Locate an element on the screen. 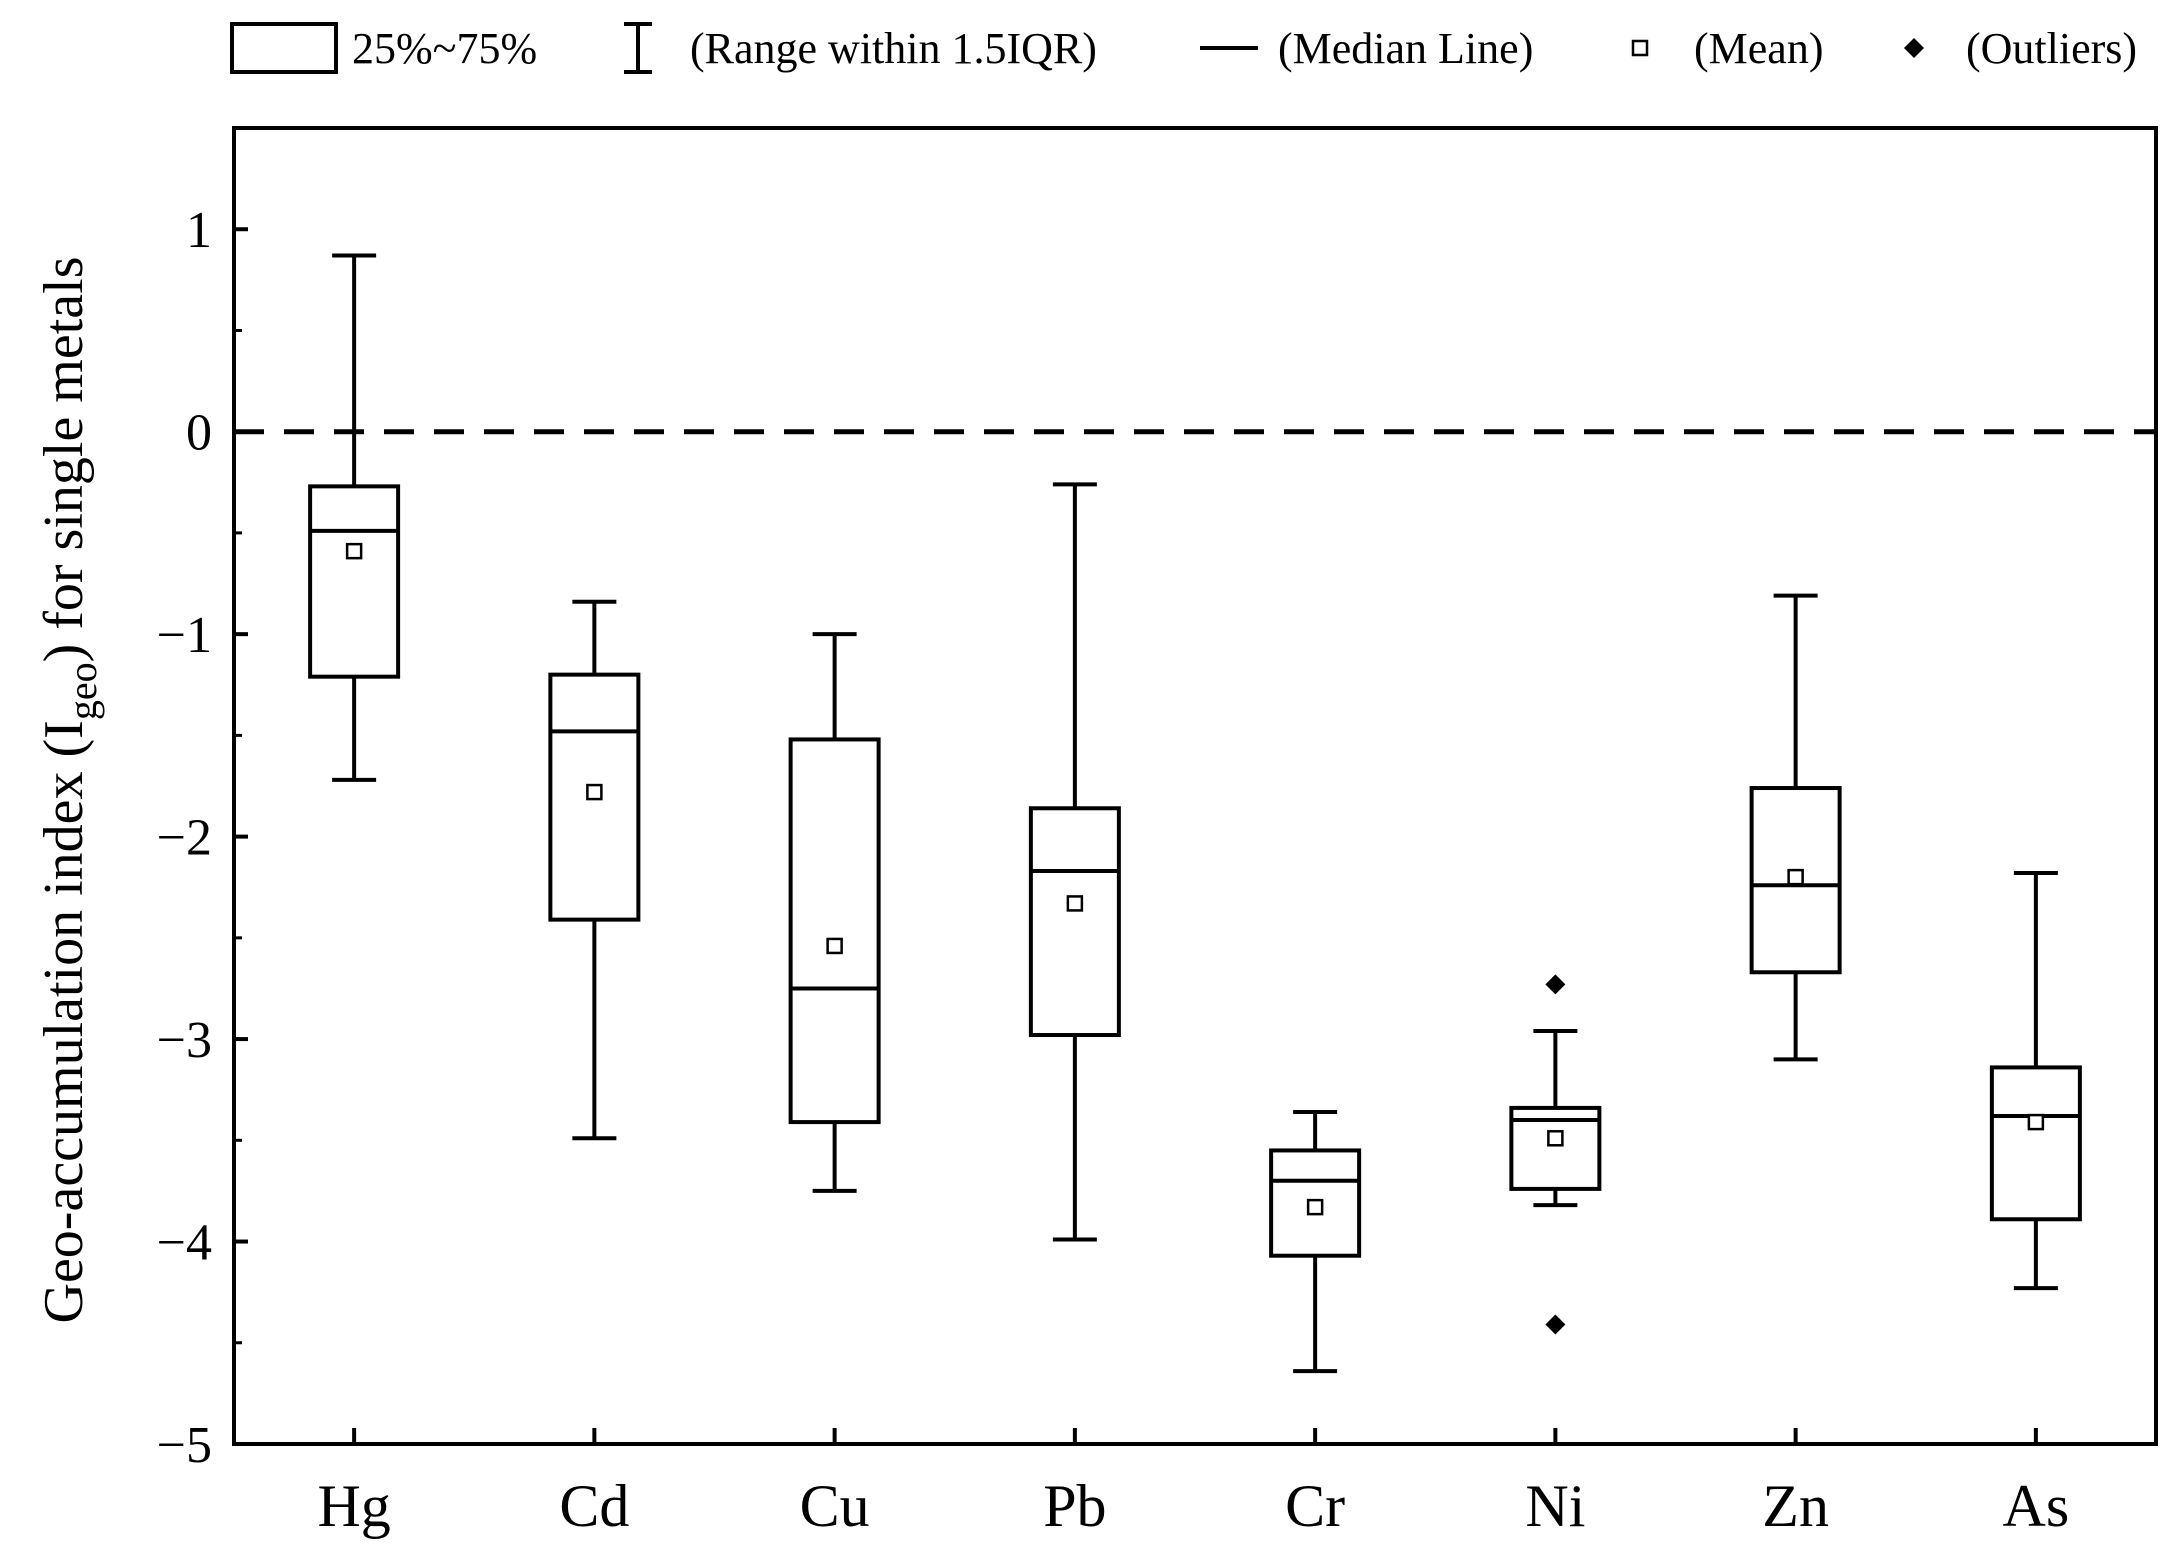 The height and width of the screenshot is (1561, 2174). box-as is located at coordinates (2035, 1081).